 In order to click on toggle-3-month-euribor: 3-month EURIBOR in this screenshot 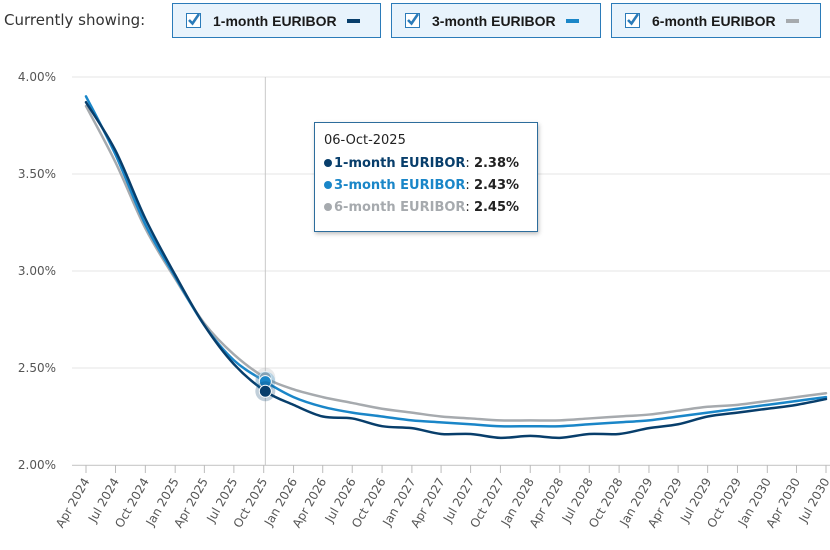, I will do `click(496, 20)`.